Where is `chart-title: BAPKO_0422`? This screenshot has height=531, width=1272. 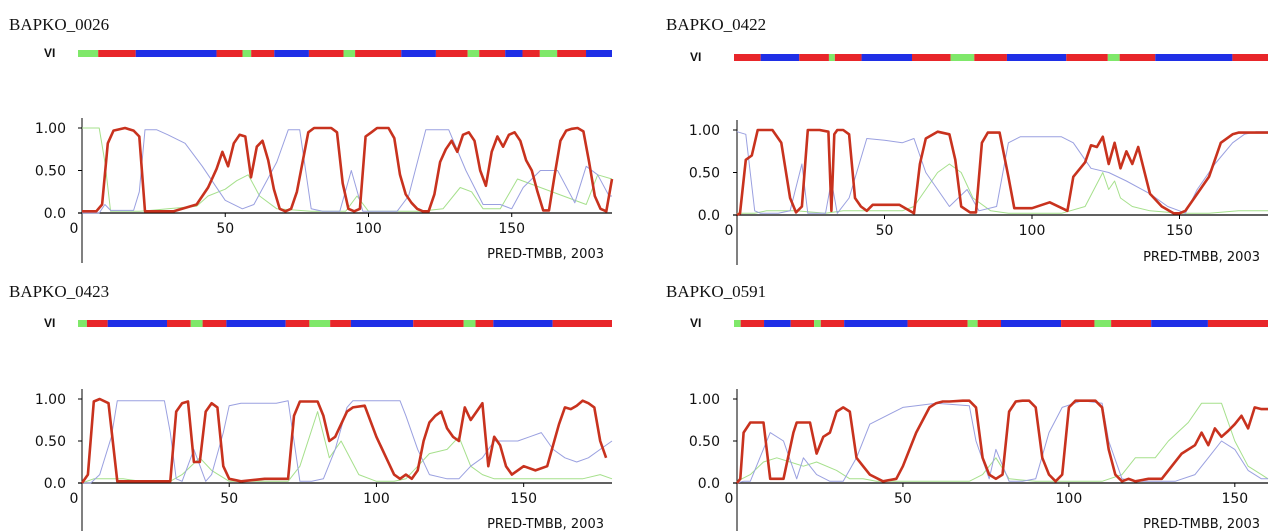
chart-title: BAPKO_0422 is located at coordinates (716, 24).